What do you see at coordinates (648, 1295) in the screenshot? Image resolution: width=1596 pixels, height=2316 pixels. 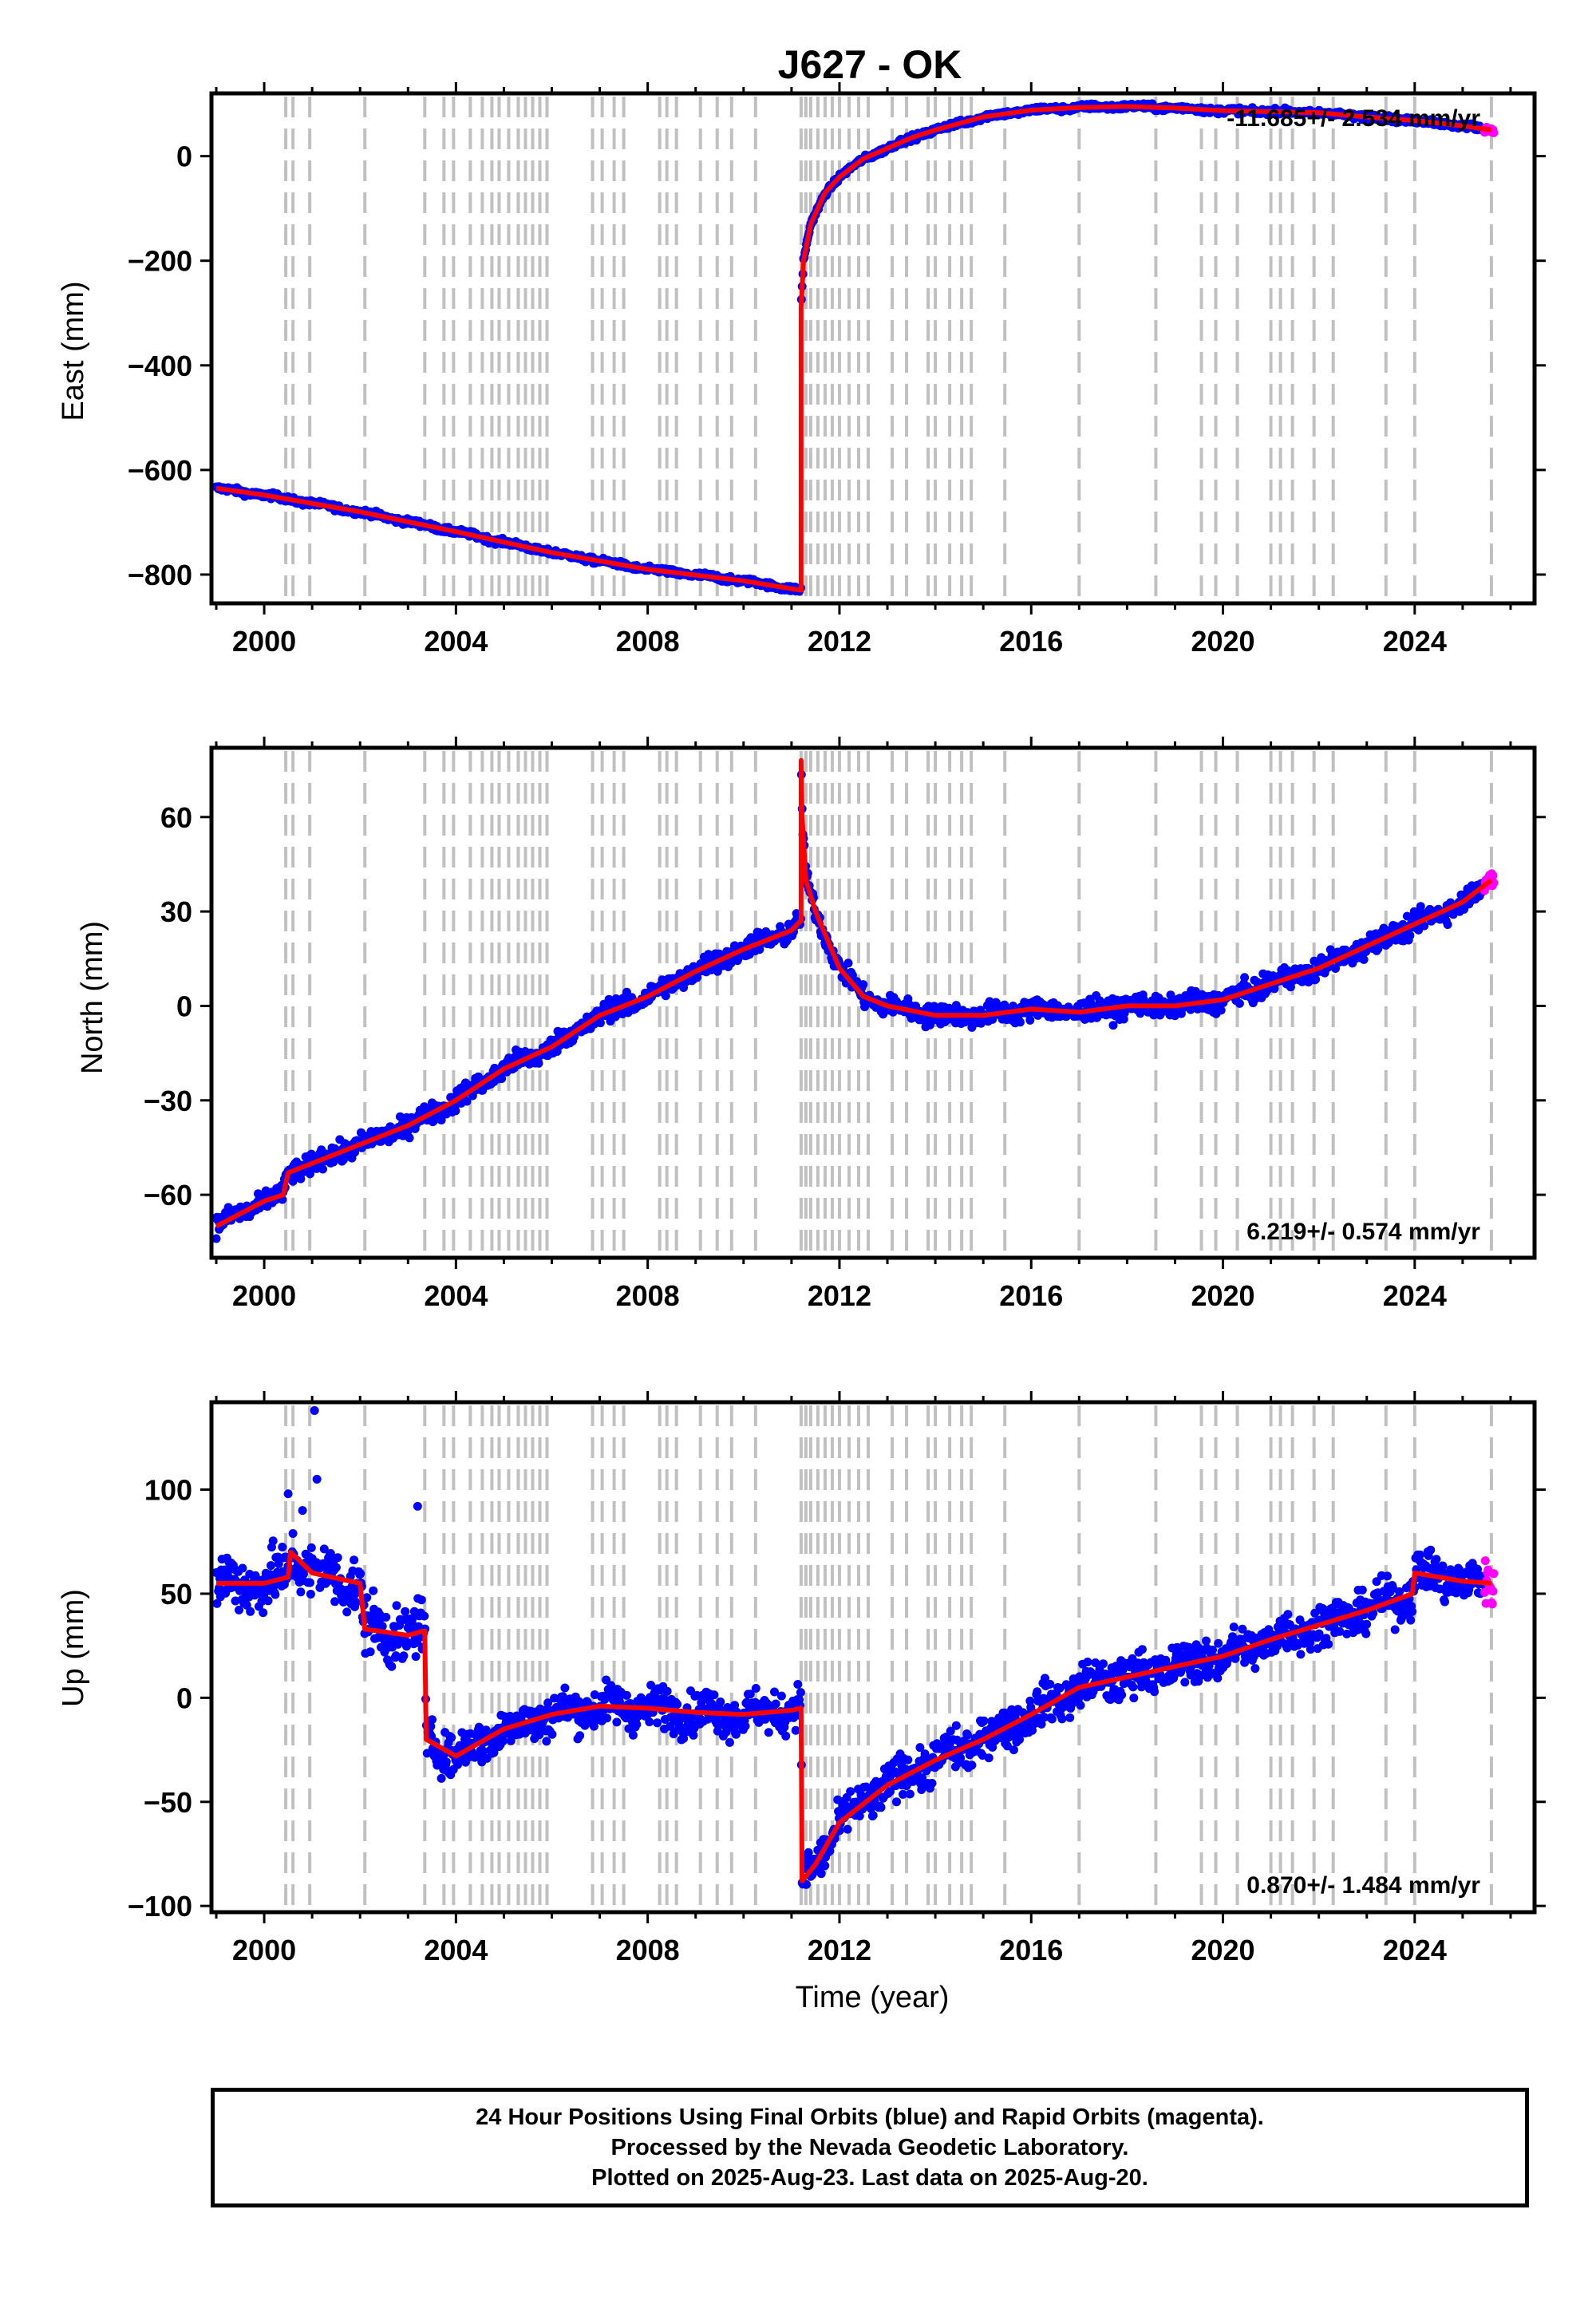 I see `x-tick-label: 2008` at bounding box center [648, 1295].